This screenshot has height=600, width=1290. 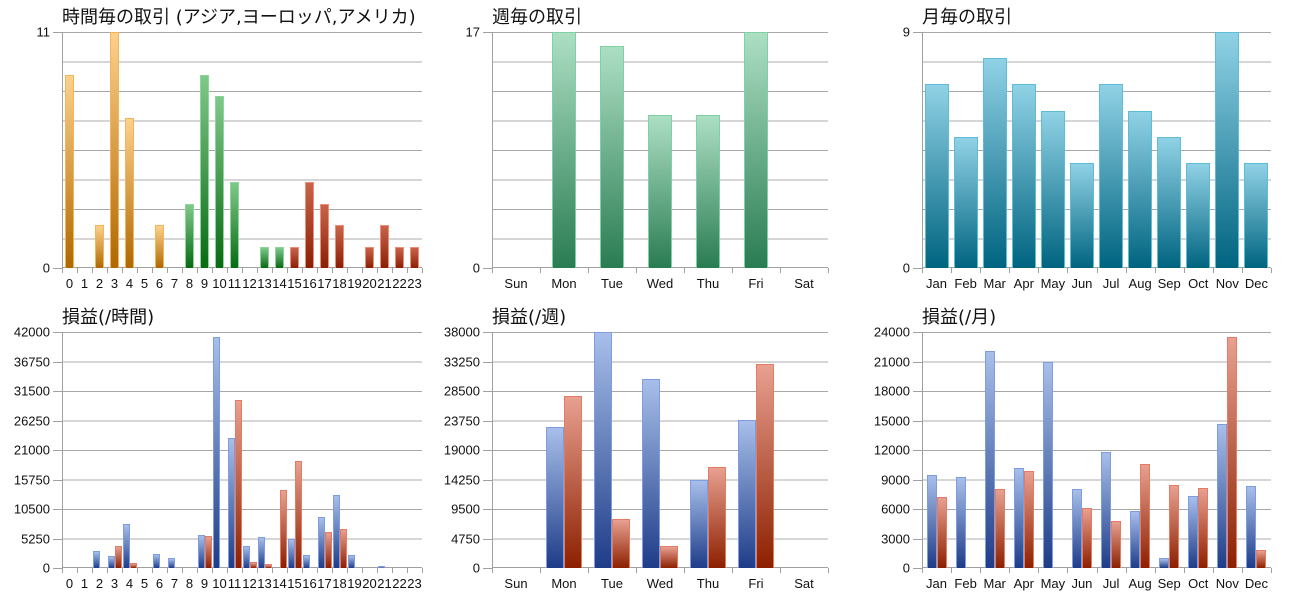 What do you see at coordinates (1087, 158) in the screenshot?
I see `plot-area: 0 9 Jan Feb Mar Apr May Jun Jul Aug Sep Oct Nov Dec` at bounding box center [1087, 158].